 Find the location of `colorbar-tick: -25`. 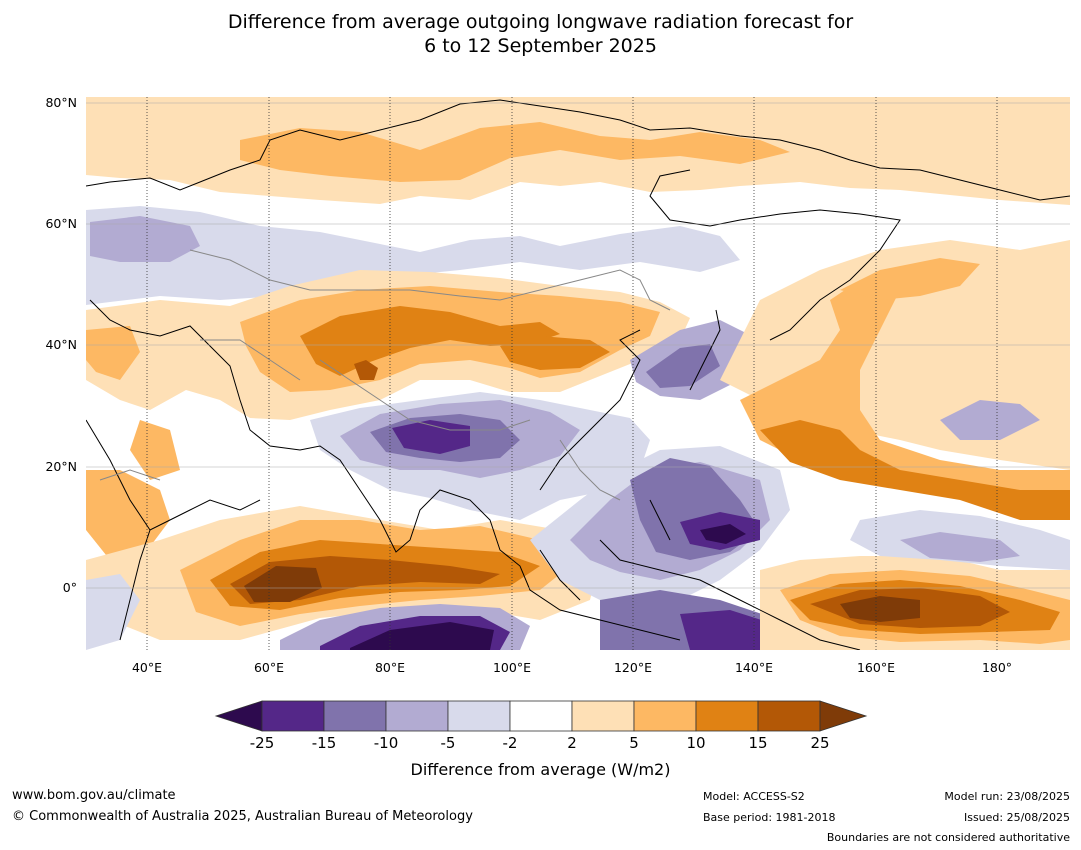

colorbar-tick: -25 is located at coordinates (262, 743).